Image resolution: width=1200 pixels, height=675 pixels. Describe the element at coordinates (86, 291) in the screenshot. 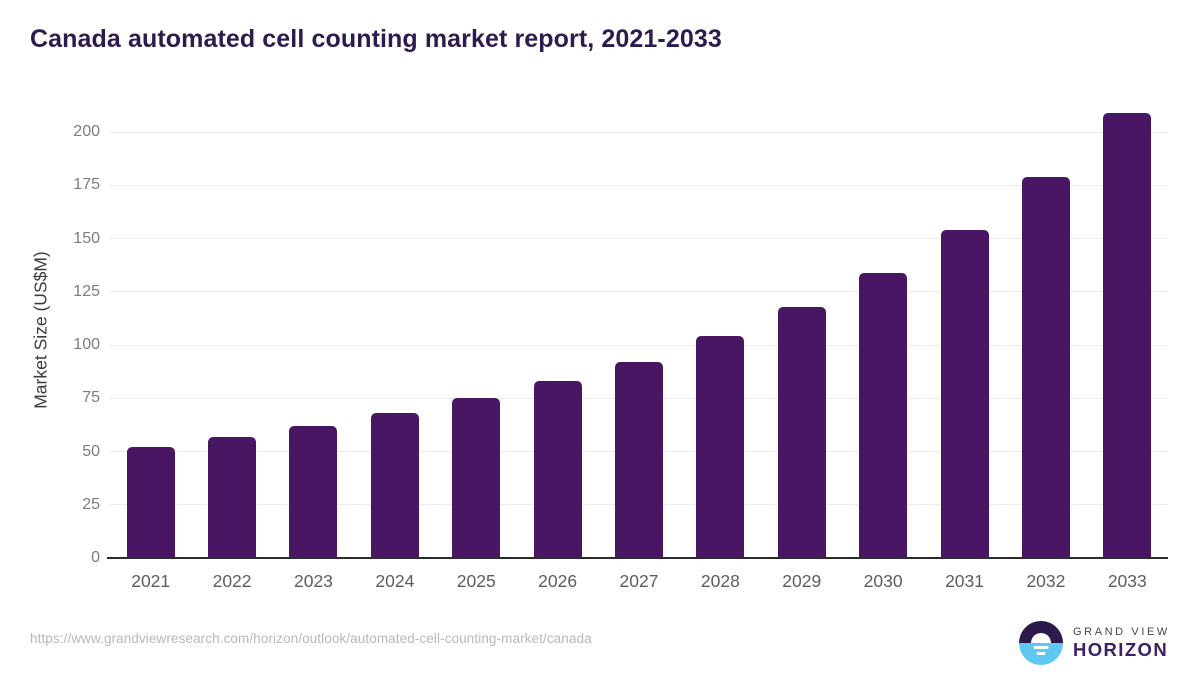

I see `y-tick-label: 125` at that location.